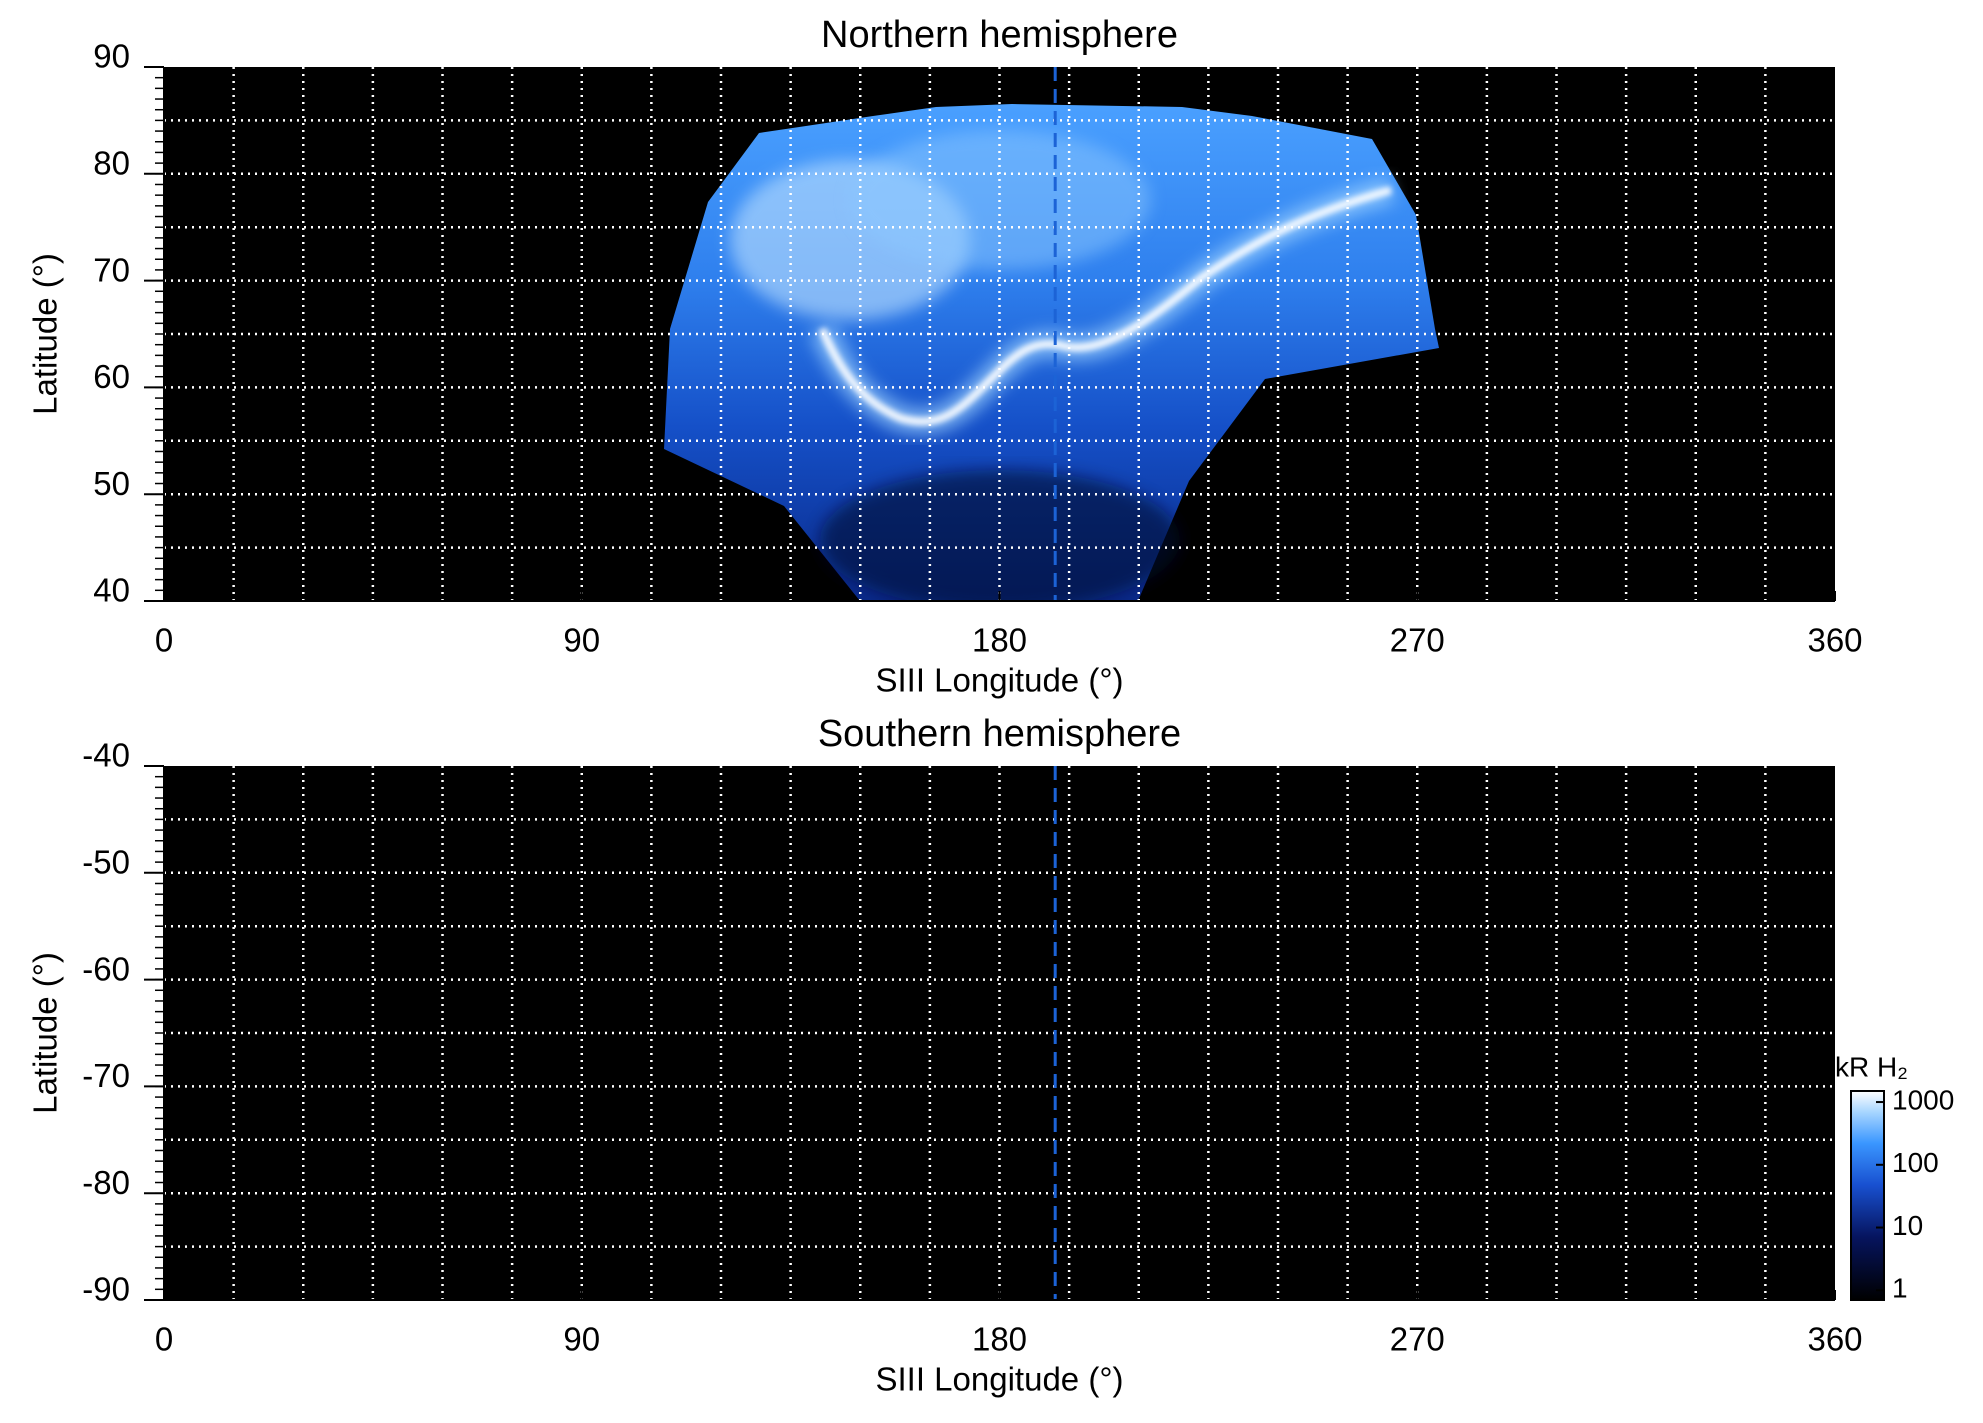 The width and height of the screenshot is (1983, 1423). What do you see at coordinates (106, 862) in the screenshot?
I see `y-tick-label: -50` at bounding box center [106, 862].